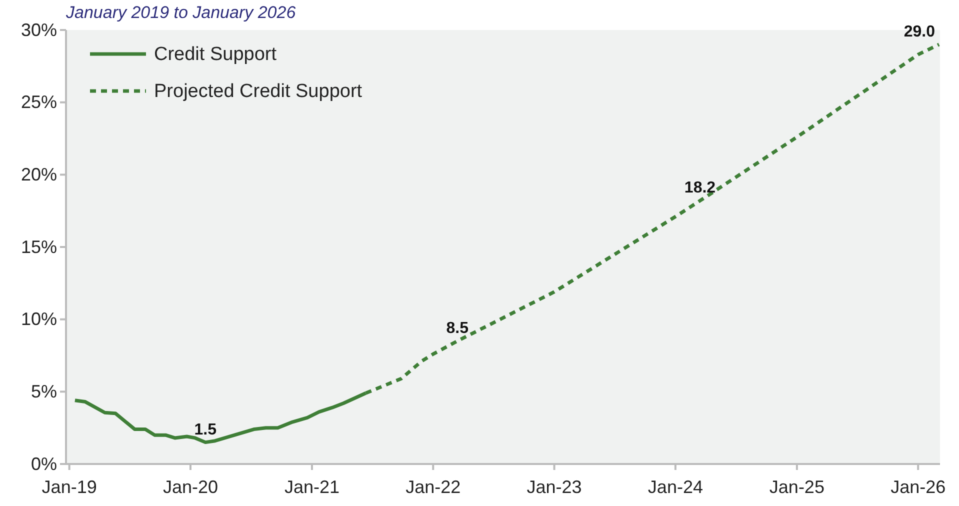 The width and height of the screenshot is (959, 506). I want to click on y-tick-label: 0%, so click(43, 464).